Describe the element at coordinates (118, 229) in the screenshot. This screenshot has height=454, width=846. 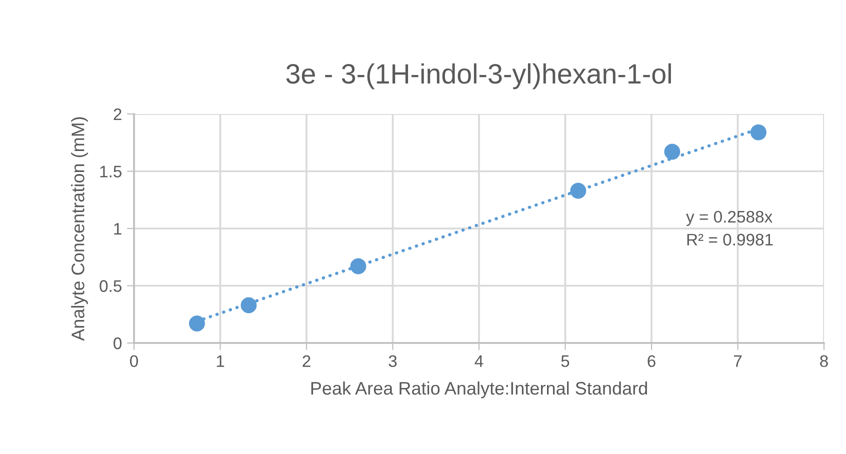
I see `y-tick-label: 1` at that location.